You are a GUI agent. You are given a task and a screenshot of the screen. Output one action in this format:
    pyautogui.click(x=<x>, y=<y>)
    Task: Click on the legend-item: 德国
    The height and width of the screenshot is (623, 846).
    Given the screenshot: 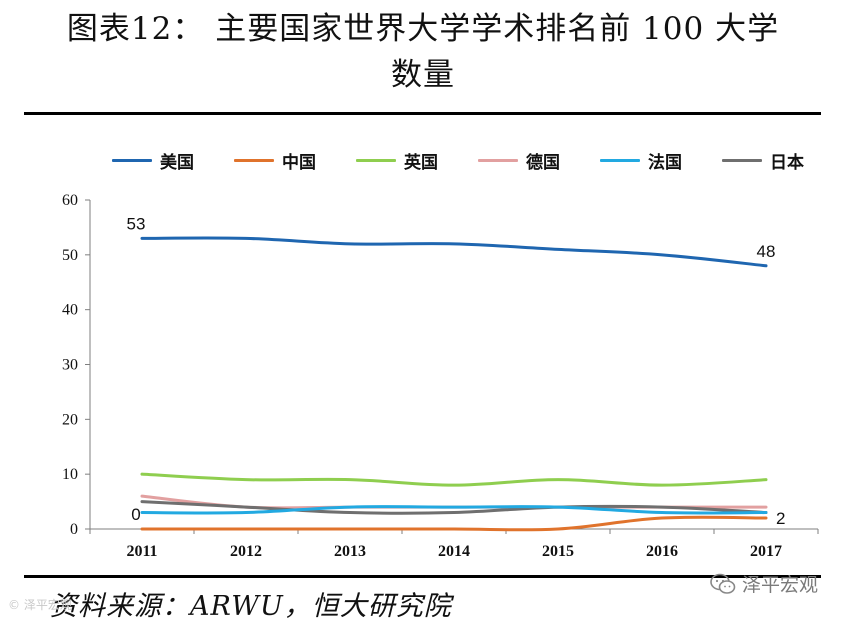 What is the action you would take?
    pyautogui.click(x=519, y=160)
    